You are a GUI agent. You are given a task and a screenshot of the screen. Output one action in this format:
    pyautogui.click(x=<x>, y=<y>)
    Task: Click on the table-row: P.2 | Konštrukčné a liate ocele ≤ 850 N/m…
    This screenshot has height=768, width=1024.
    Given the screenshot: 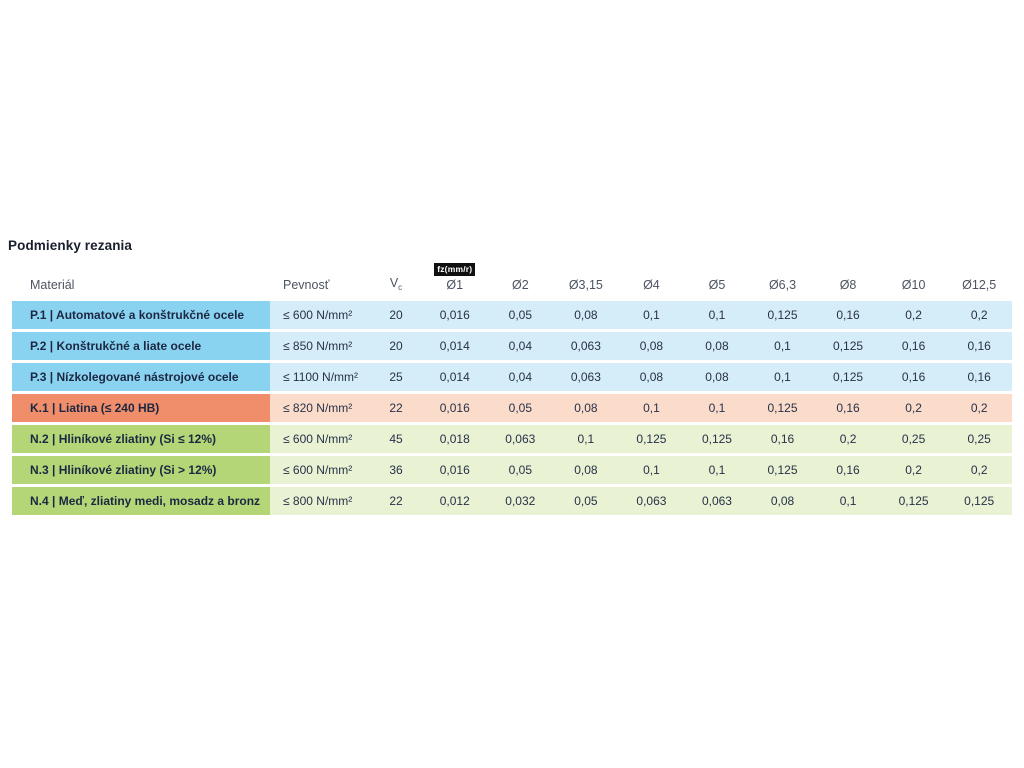 What is the action you would take?
    pyautogui.click(x=512, y=346)
    